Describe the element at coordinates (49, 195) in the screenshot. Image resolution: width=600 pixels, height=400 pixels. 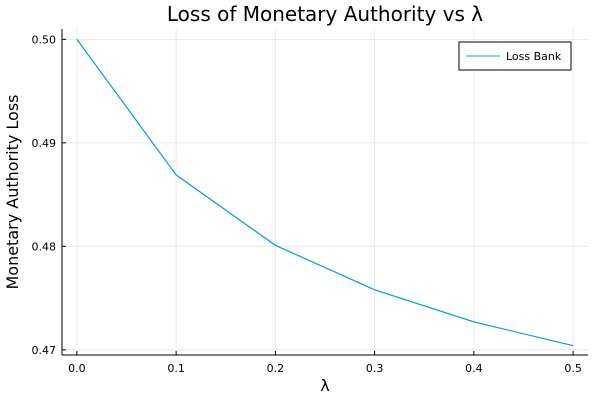
I see `y-ticks: 0.47 0.48 0.49 0.50` at that location.